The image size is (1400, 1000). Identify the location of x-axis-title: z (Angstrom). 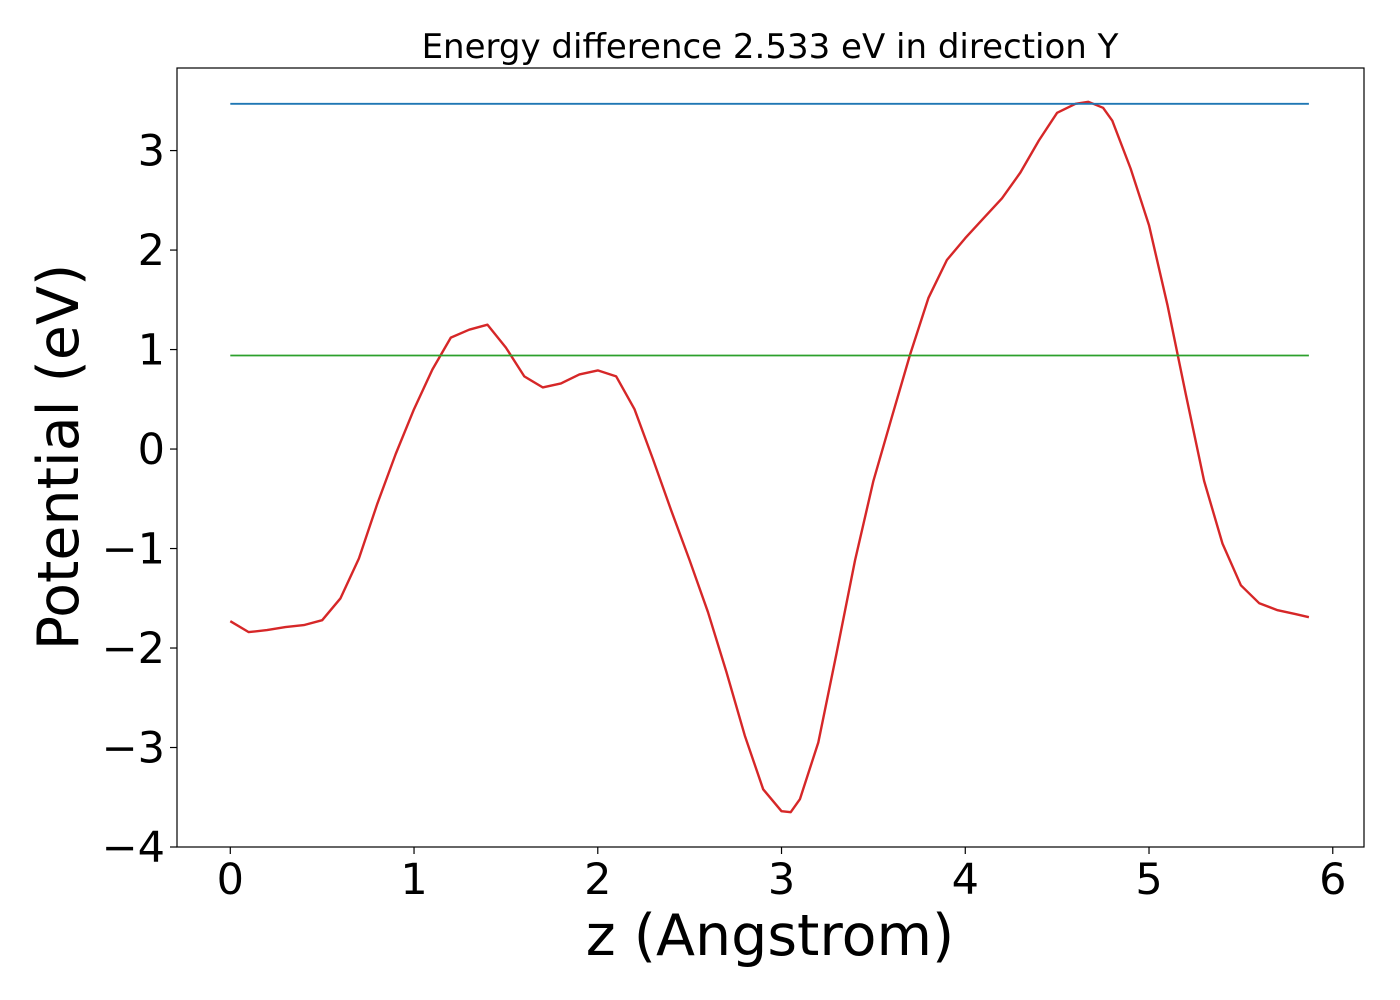
(770, 936).